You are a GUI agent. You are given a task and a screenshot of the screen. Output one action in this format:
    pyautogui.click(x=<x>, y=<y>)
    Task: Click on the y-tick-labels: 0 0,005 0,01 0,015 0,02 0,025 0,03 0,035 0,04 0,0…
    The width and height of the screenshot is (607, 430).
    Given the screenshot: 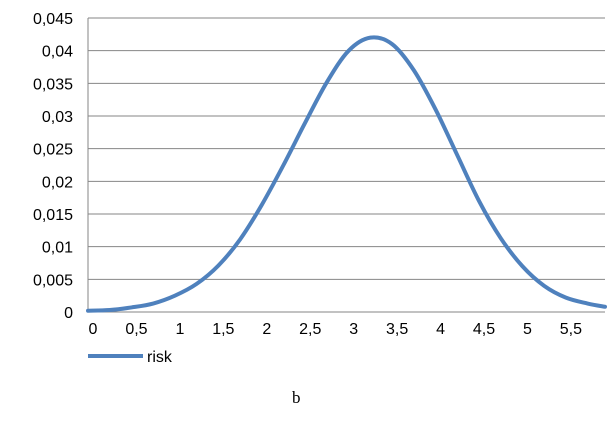 What is the action you would take?
    pyautogui.click(x=53, y=166)
    